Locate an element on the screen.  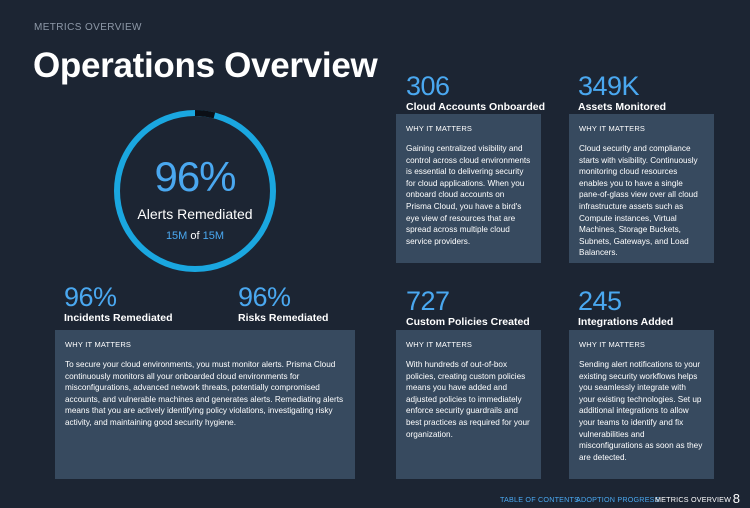
stat-label: Integrations Added is located at coordinates (626, 322).